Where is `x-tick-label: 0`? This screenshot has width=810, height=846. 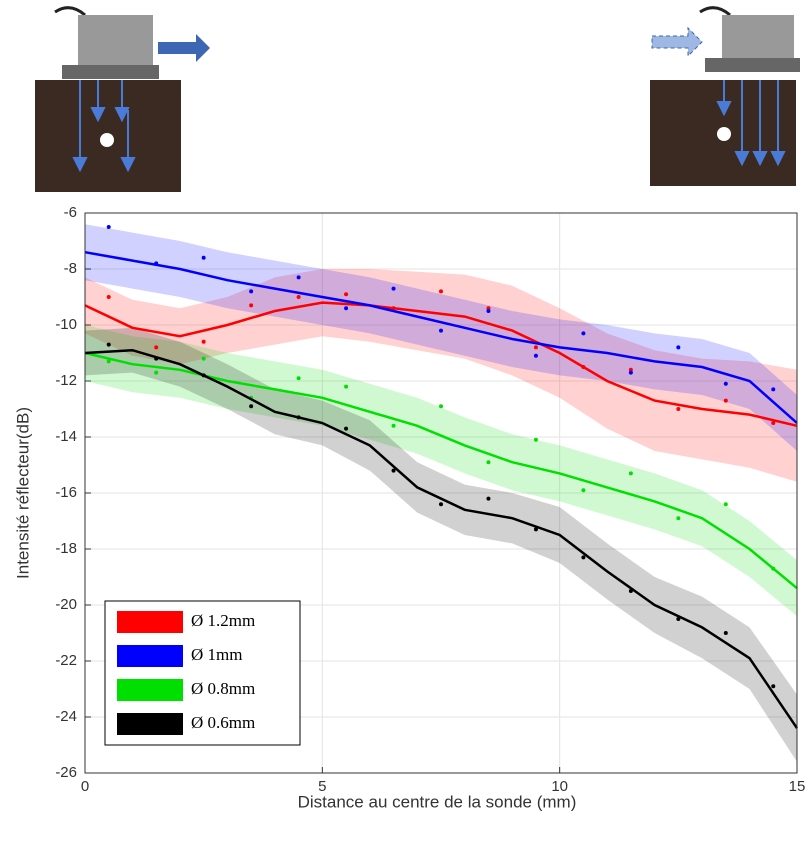 x-tick-label: 0 is located at coordinates (85, 786).